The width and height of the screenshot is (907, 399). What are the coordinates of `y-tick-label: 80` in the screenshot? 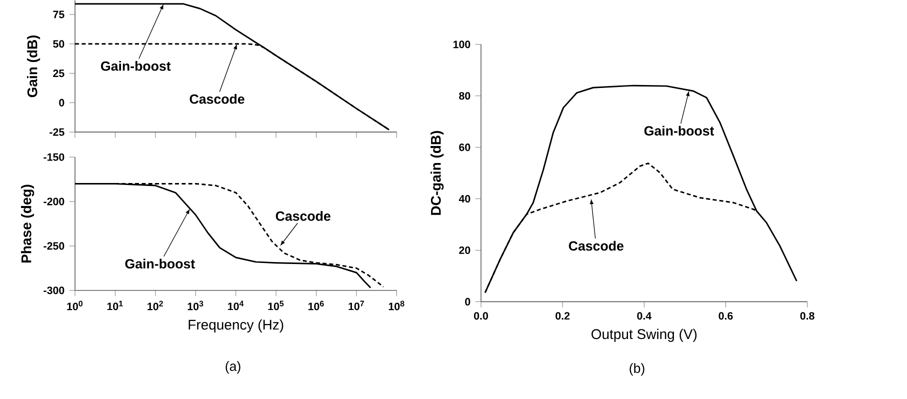 It's located at (464, 96).